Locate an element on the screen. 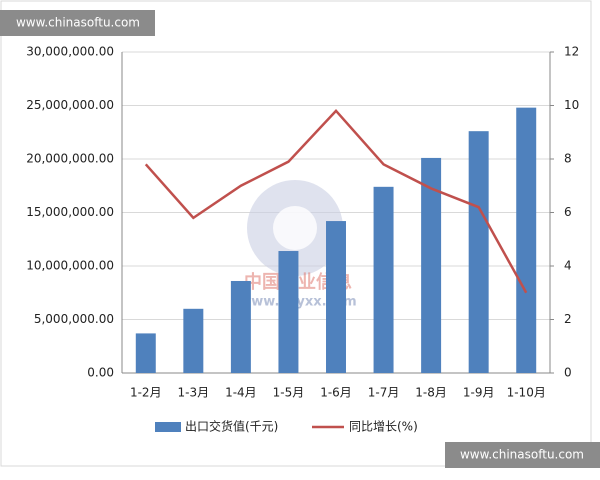  y2-tick-label: 12 is located at coordinates (571, 52).